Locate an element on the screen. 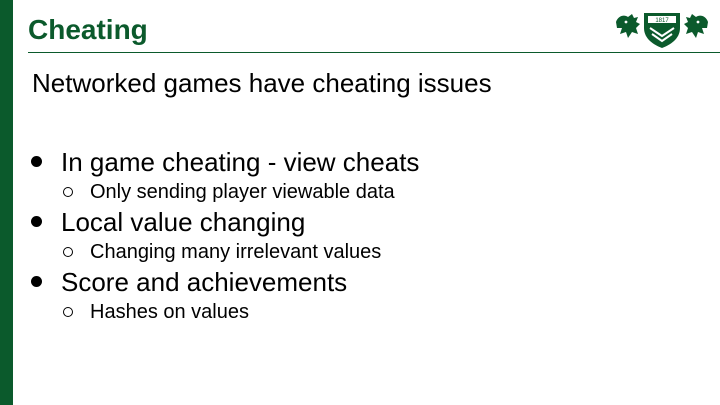  intro-statement: Networked games have cheating issues is located at coordinates (262, 83).